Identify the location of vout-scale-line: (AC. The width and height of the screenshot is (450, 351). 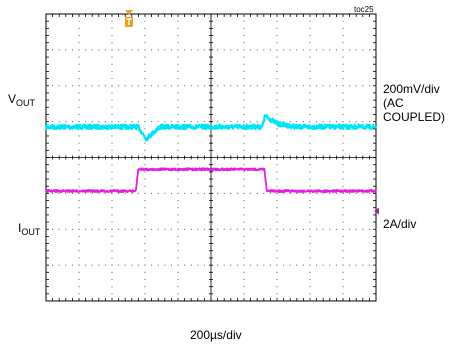
(393, 103).